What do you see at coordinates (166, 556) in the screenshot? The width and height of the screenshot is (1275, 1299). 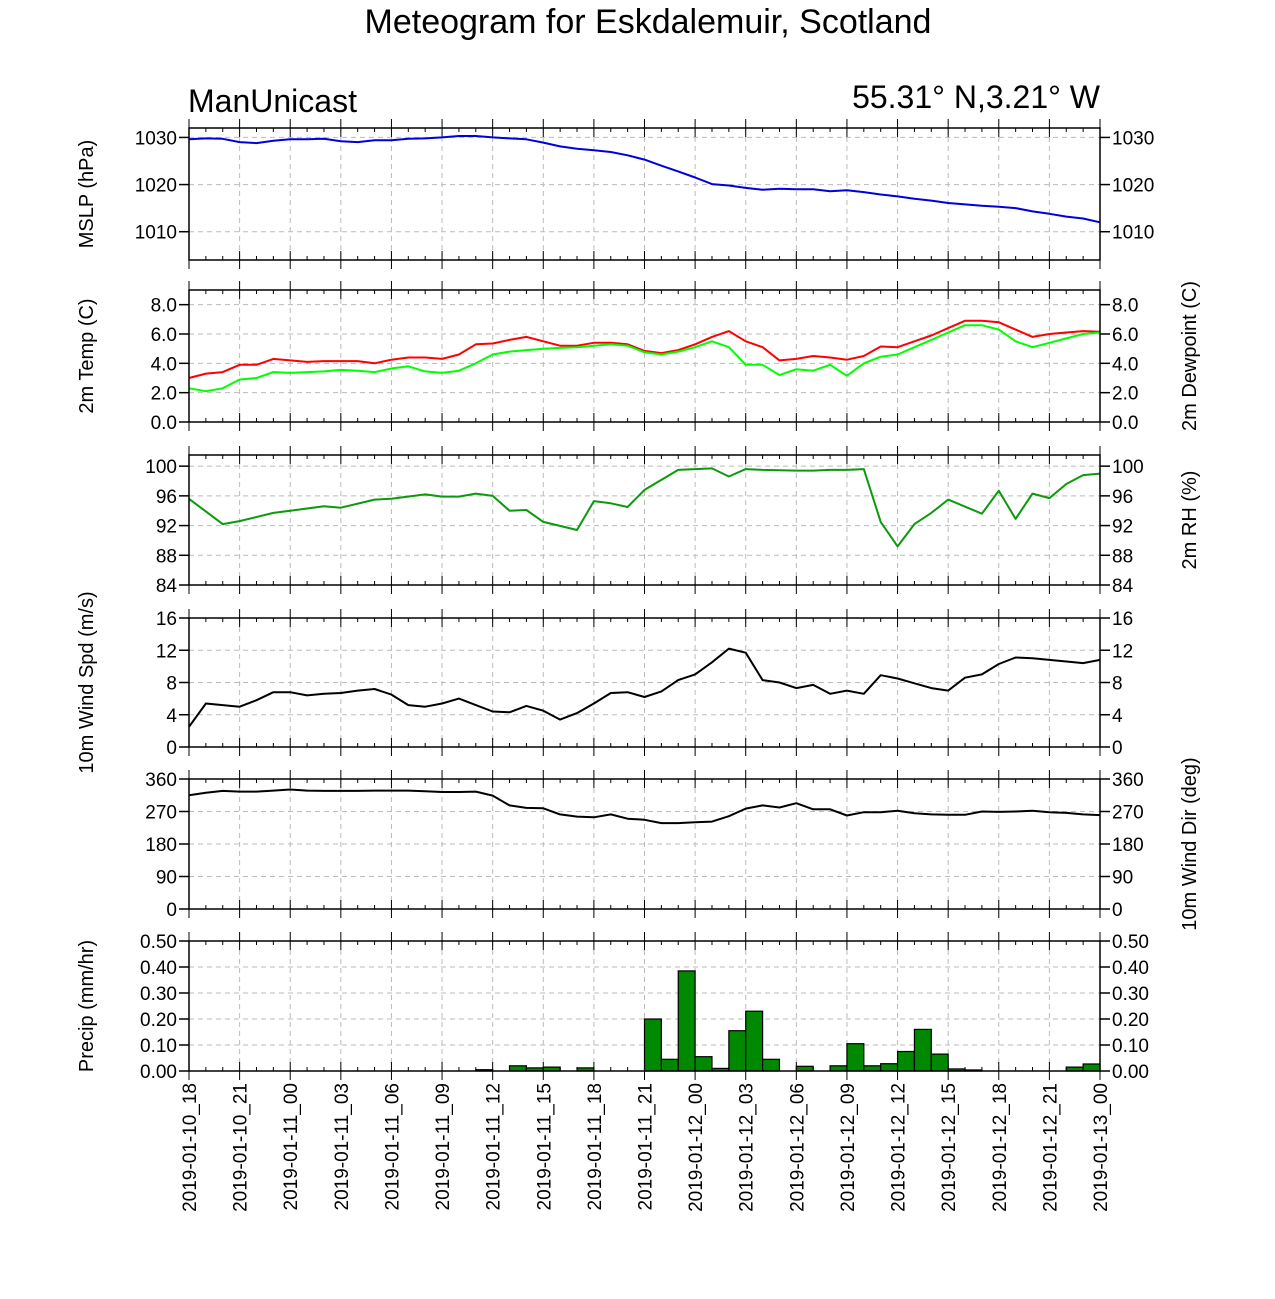 I see `y-tick-label-left: 88` at bounding box center [166, 556].